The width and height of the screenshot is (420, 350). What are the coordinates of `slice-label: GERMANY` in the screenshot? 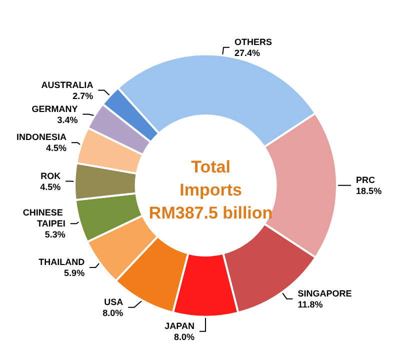 It's located at (55, 109).